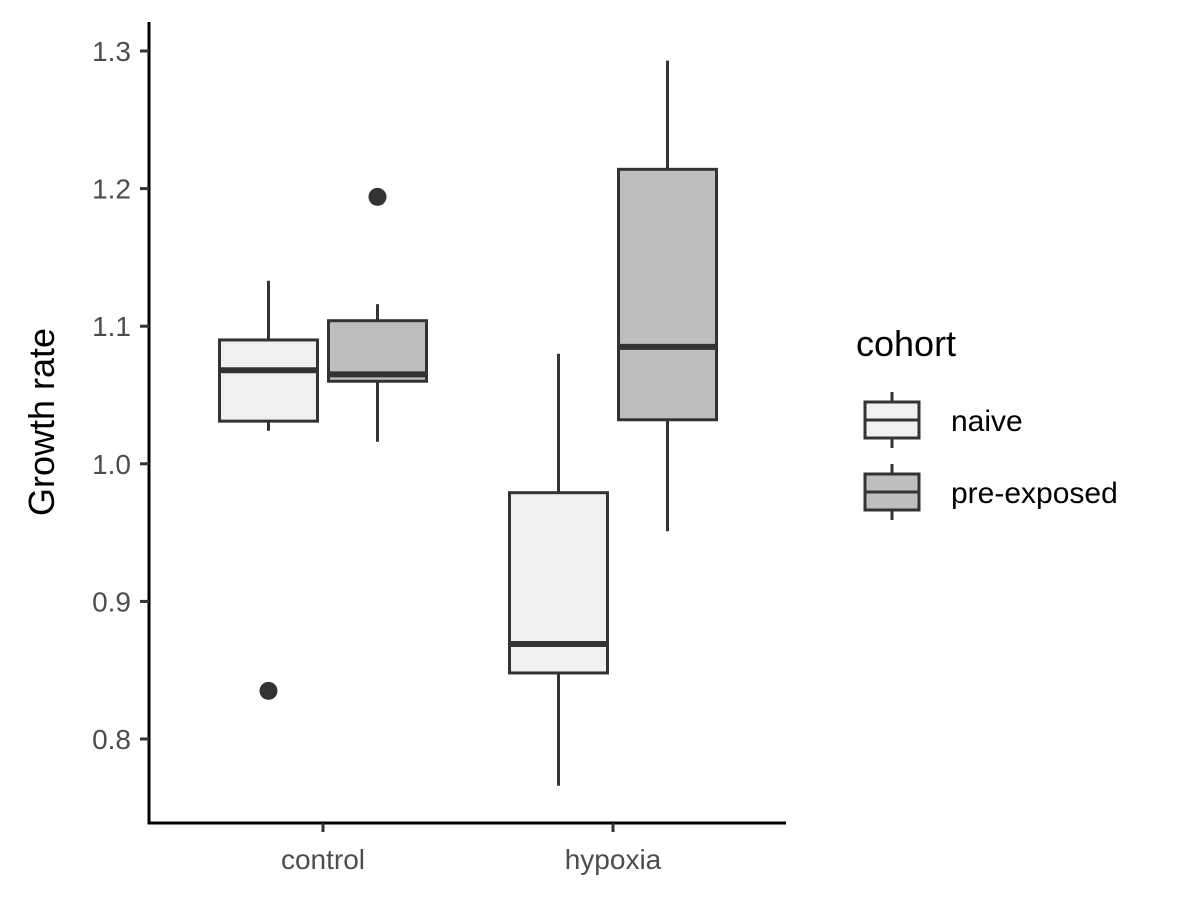 The height and width of the screenshot is (900, 1200). I want to click on legend-item-pre-exposed: pre-exposed, so click(990, 492).